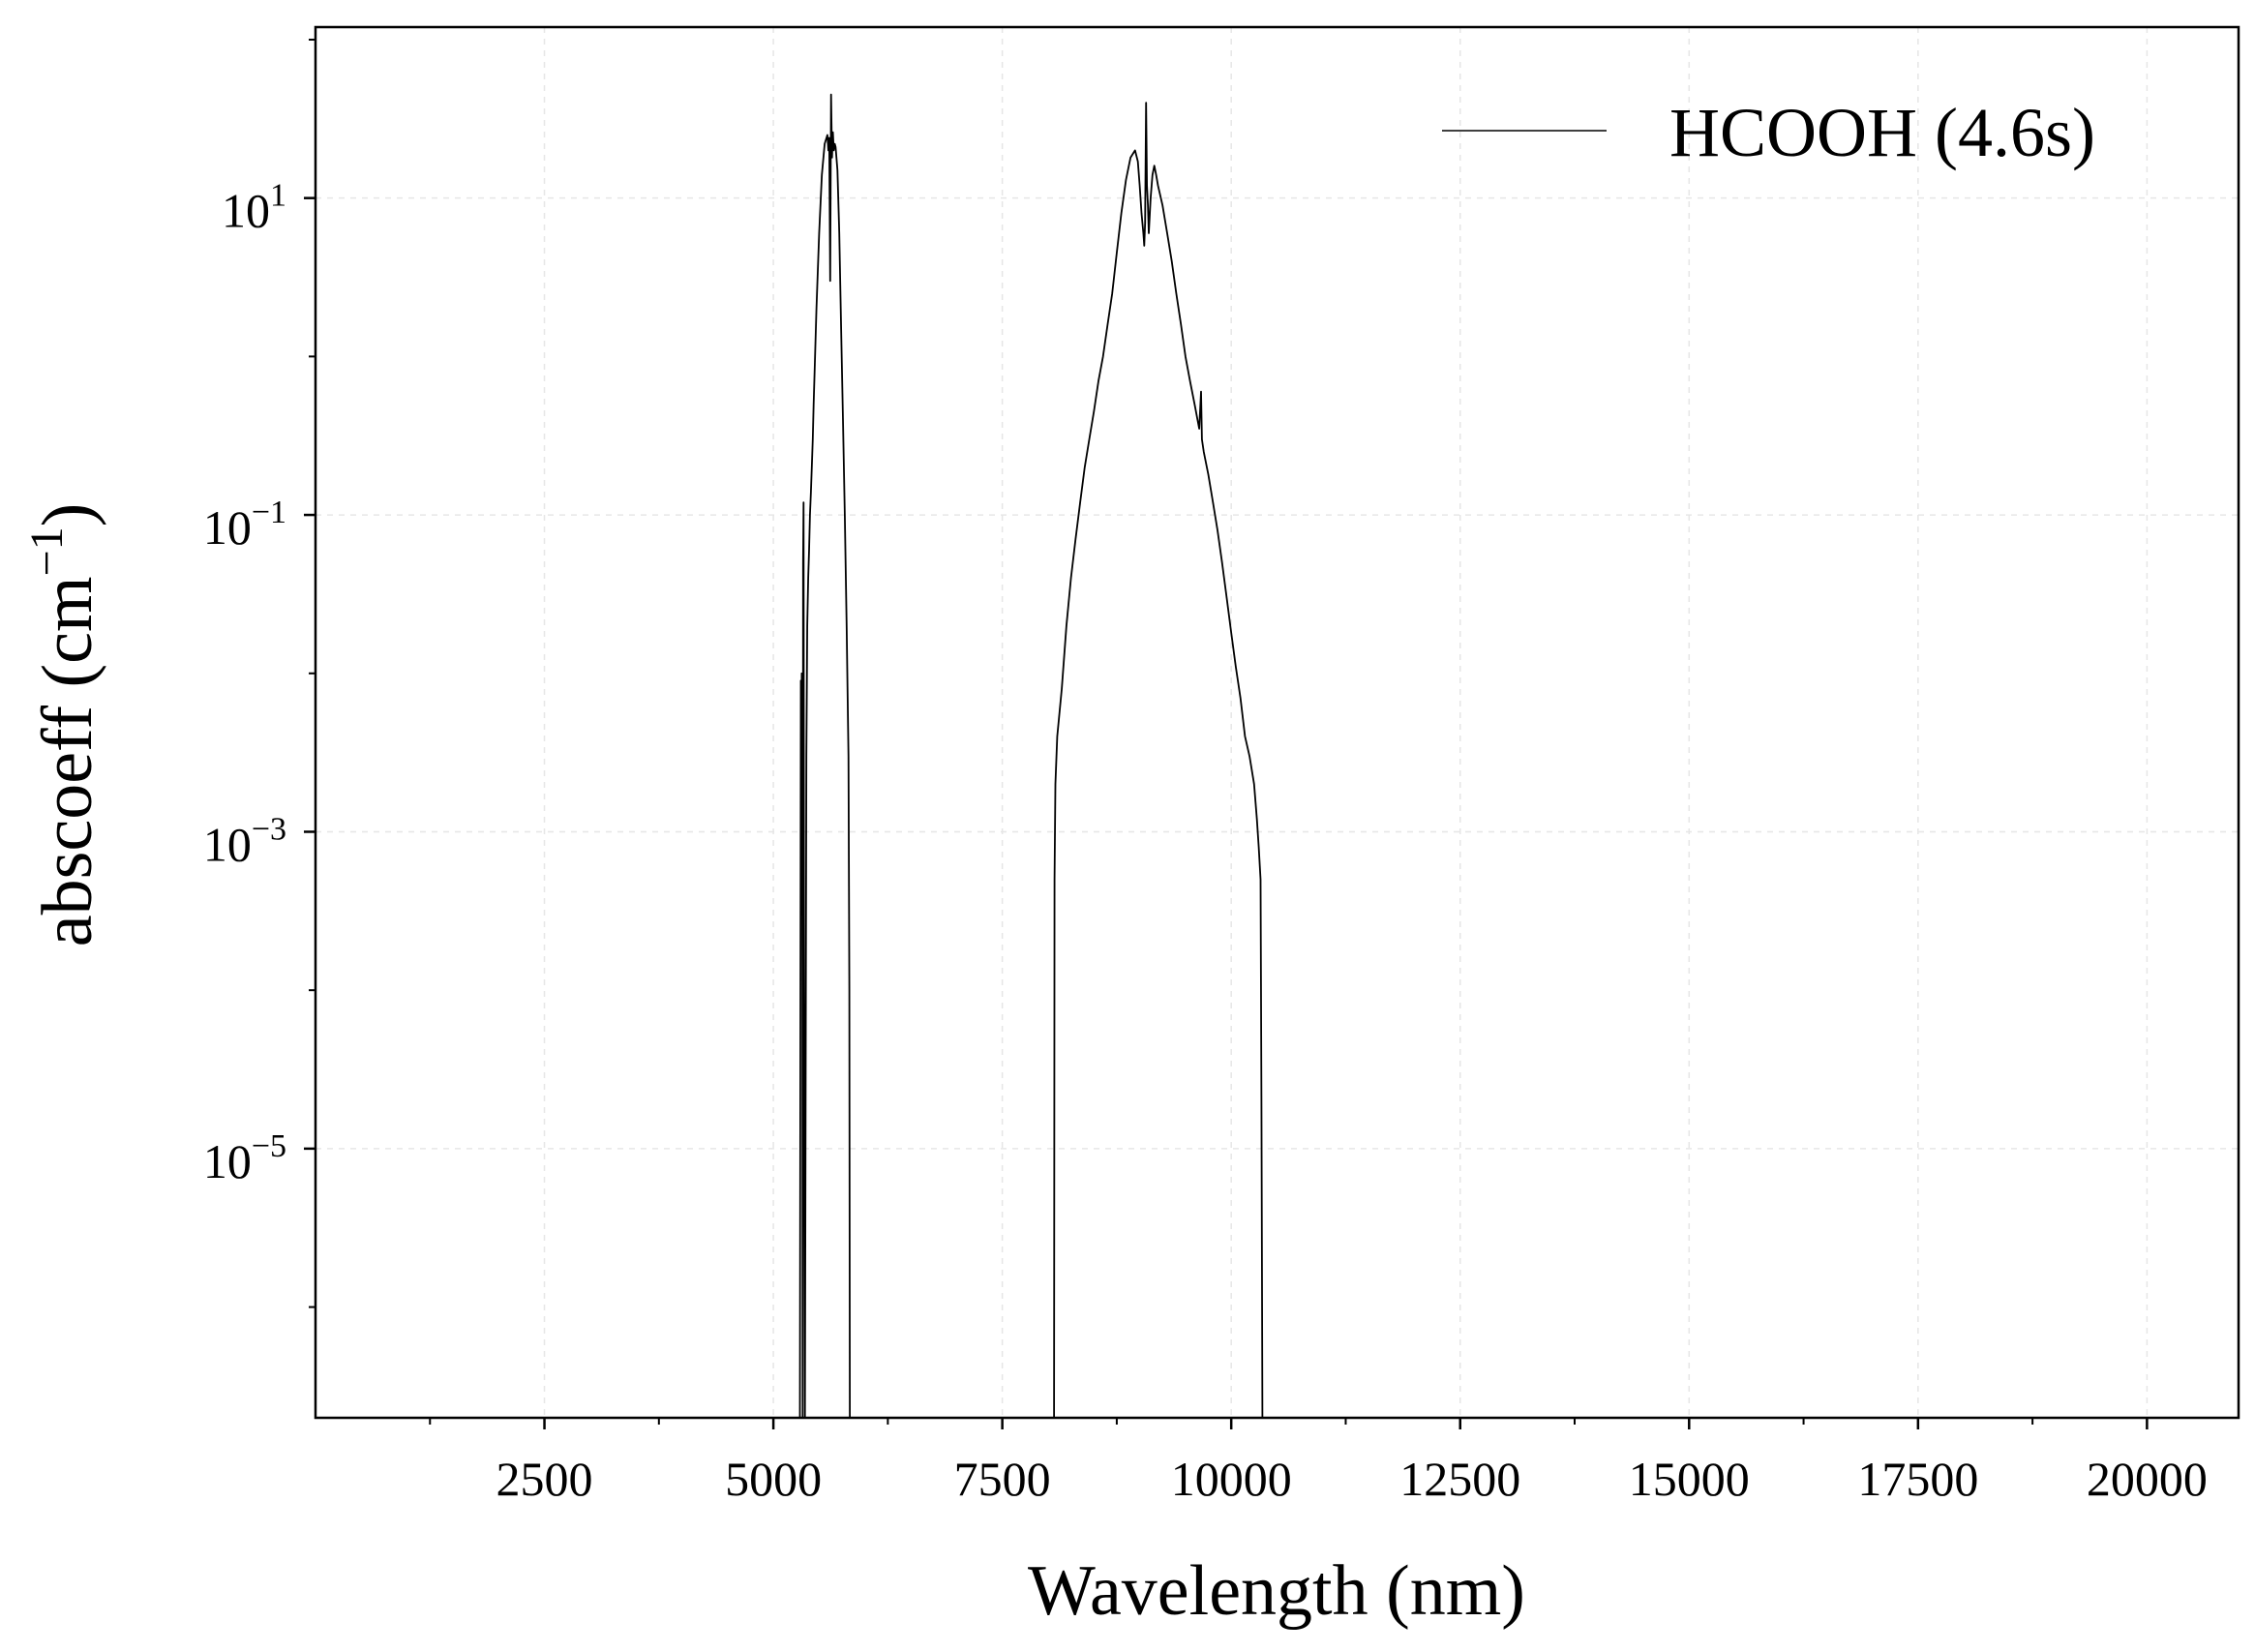 Image resolution: width=2255 pixels, height=1652 pixels. I want to click on x-tick-label: 10000, so click(1231, 1479).